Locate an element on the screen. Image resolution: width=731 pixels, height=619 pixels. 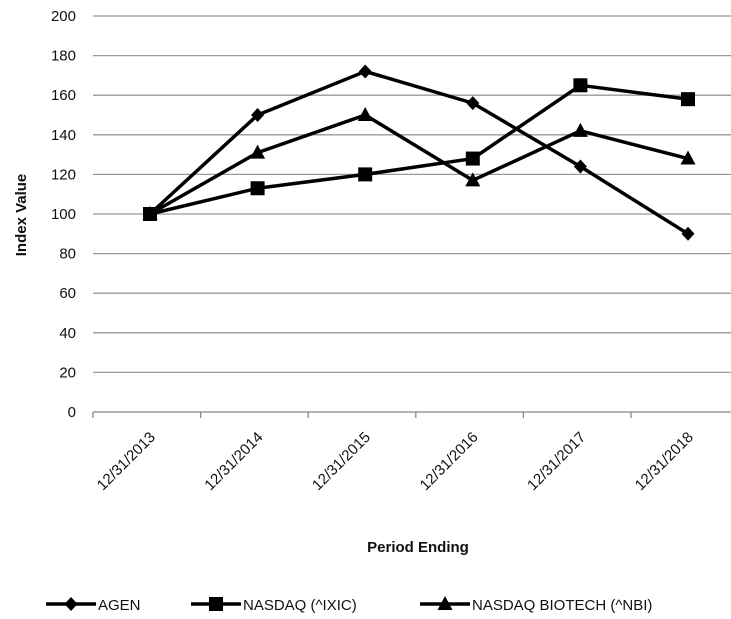
legend-item: NASDAQ (^IXIC) is located at coordinates (274, 605).